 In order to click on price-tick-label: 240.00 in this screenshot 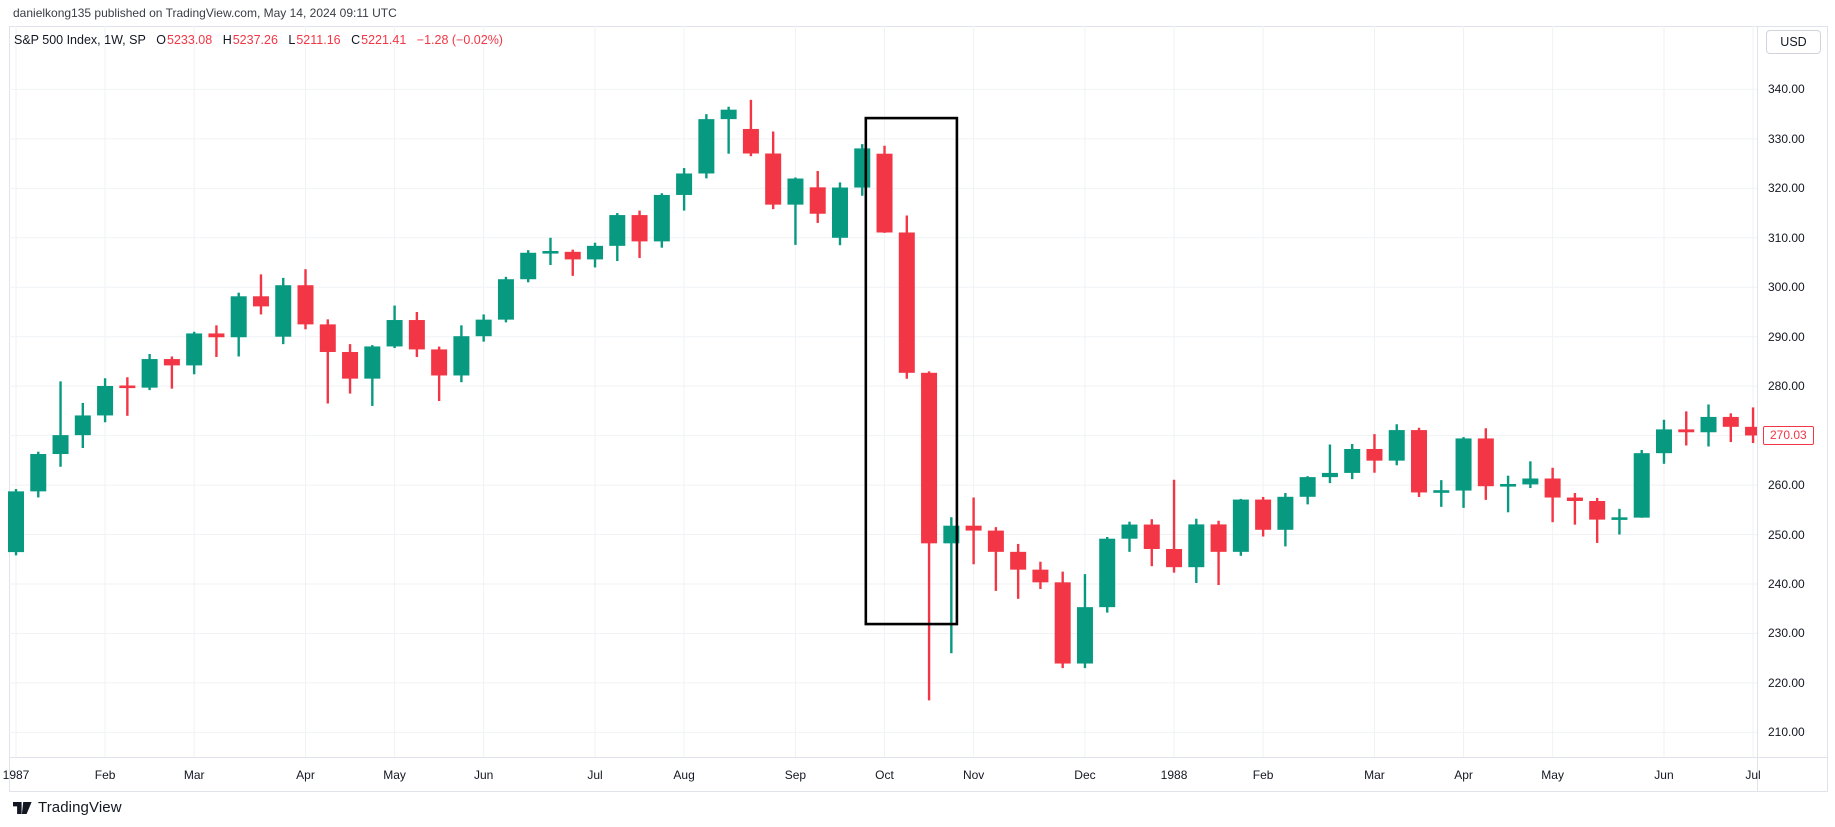, I will do `click(1786, 584)`.